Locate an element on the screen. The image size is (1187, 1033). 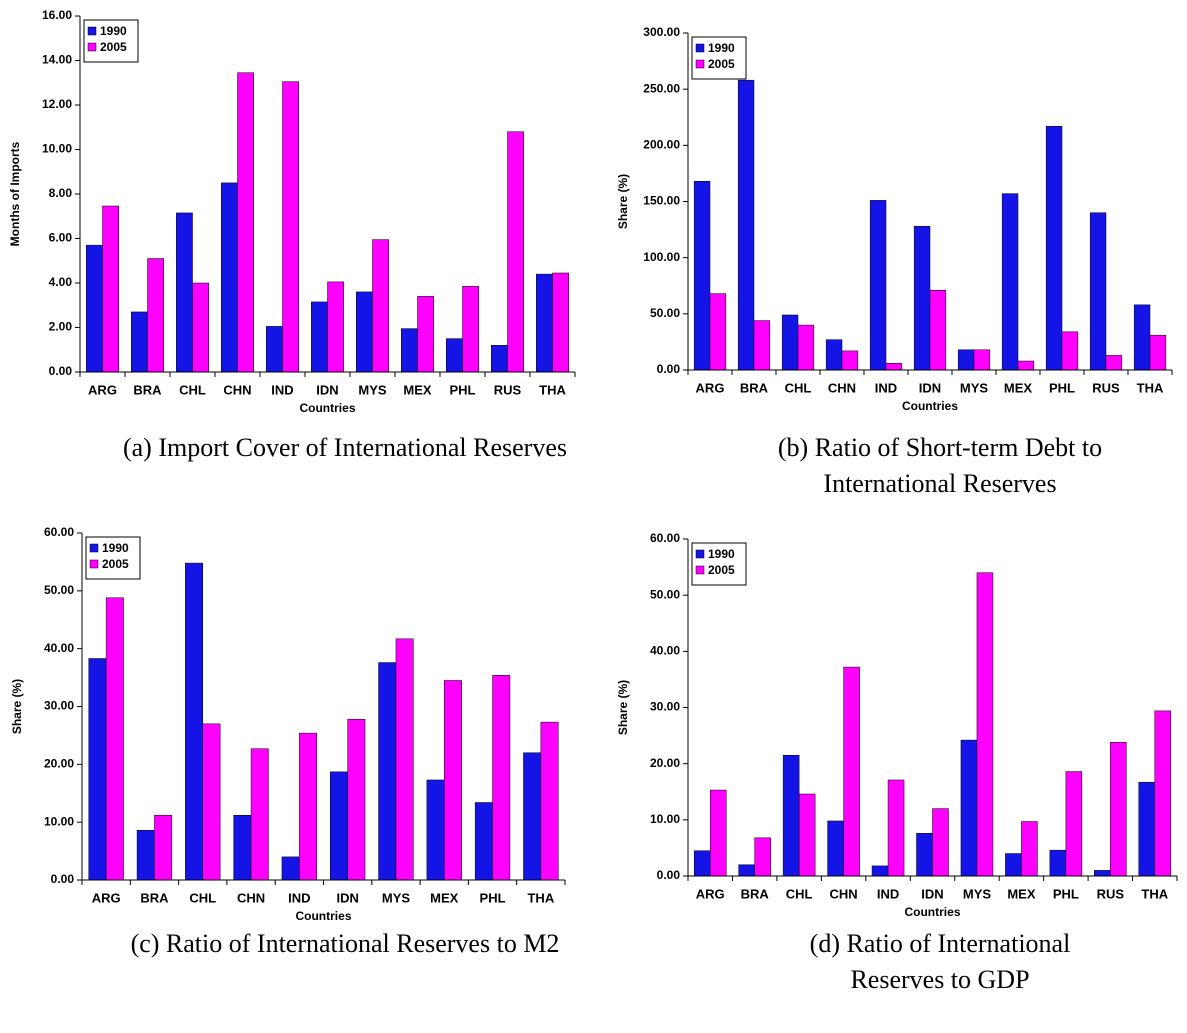
y-tick-label: 16.00 is located at coordinates (57, 15).